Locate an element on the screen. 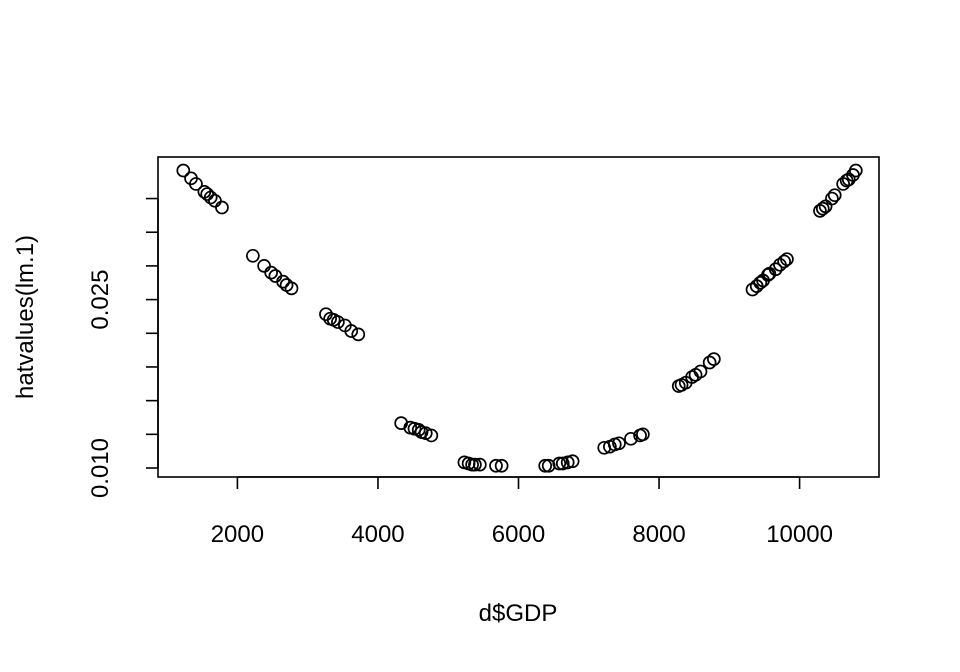 The width and height of the screenshot is (960, 672). x-tick-label: 8000 is located at coordinates (658, 534).